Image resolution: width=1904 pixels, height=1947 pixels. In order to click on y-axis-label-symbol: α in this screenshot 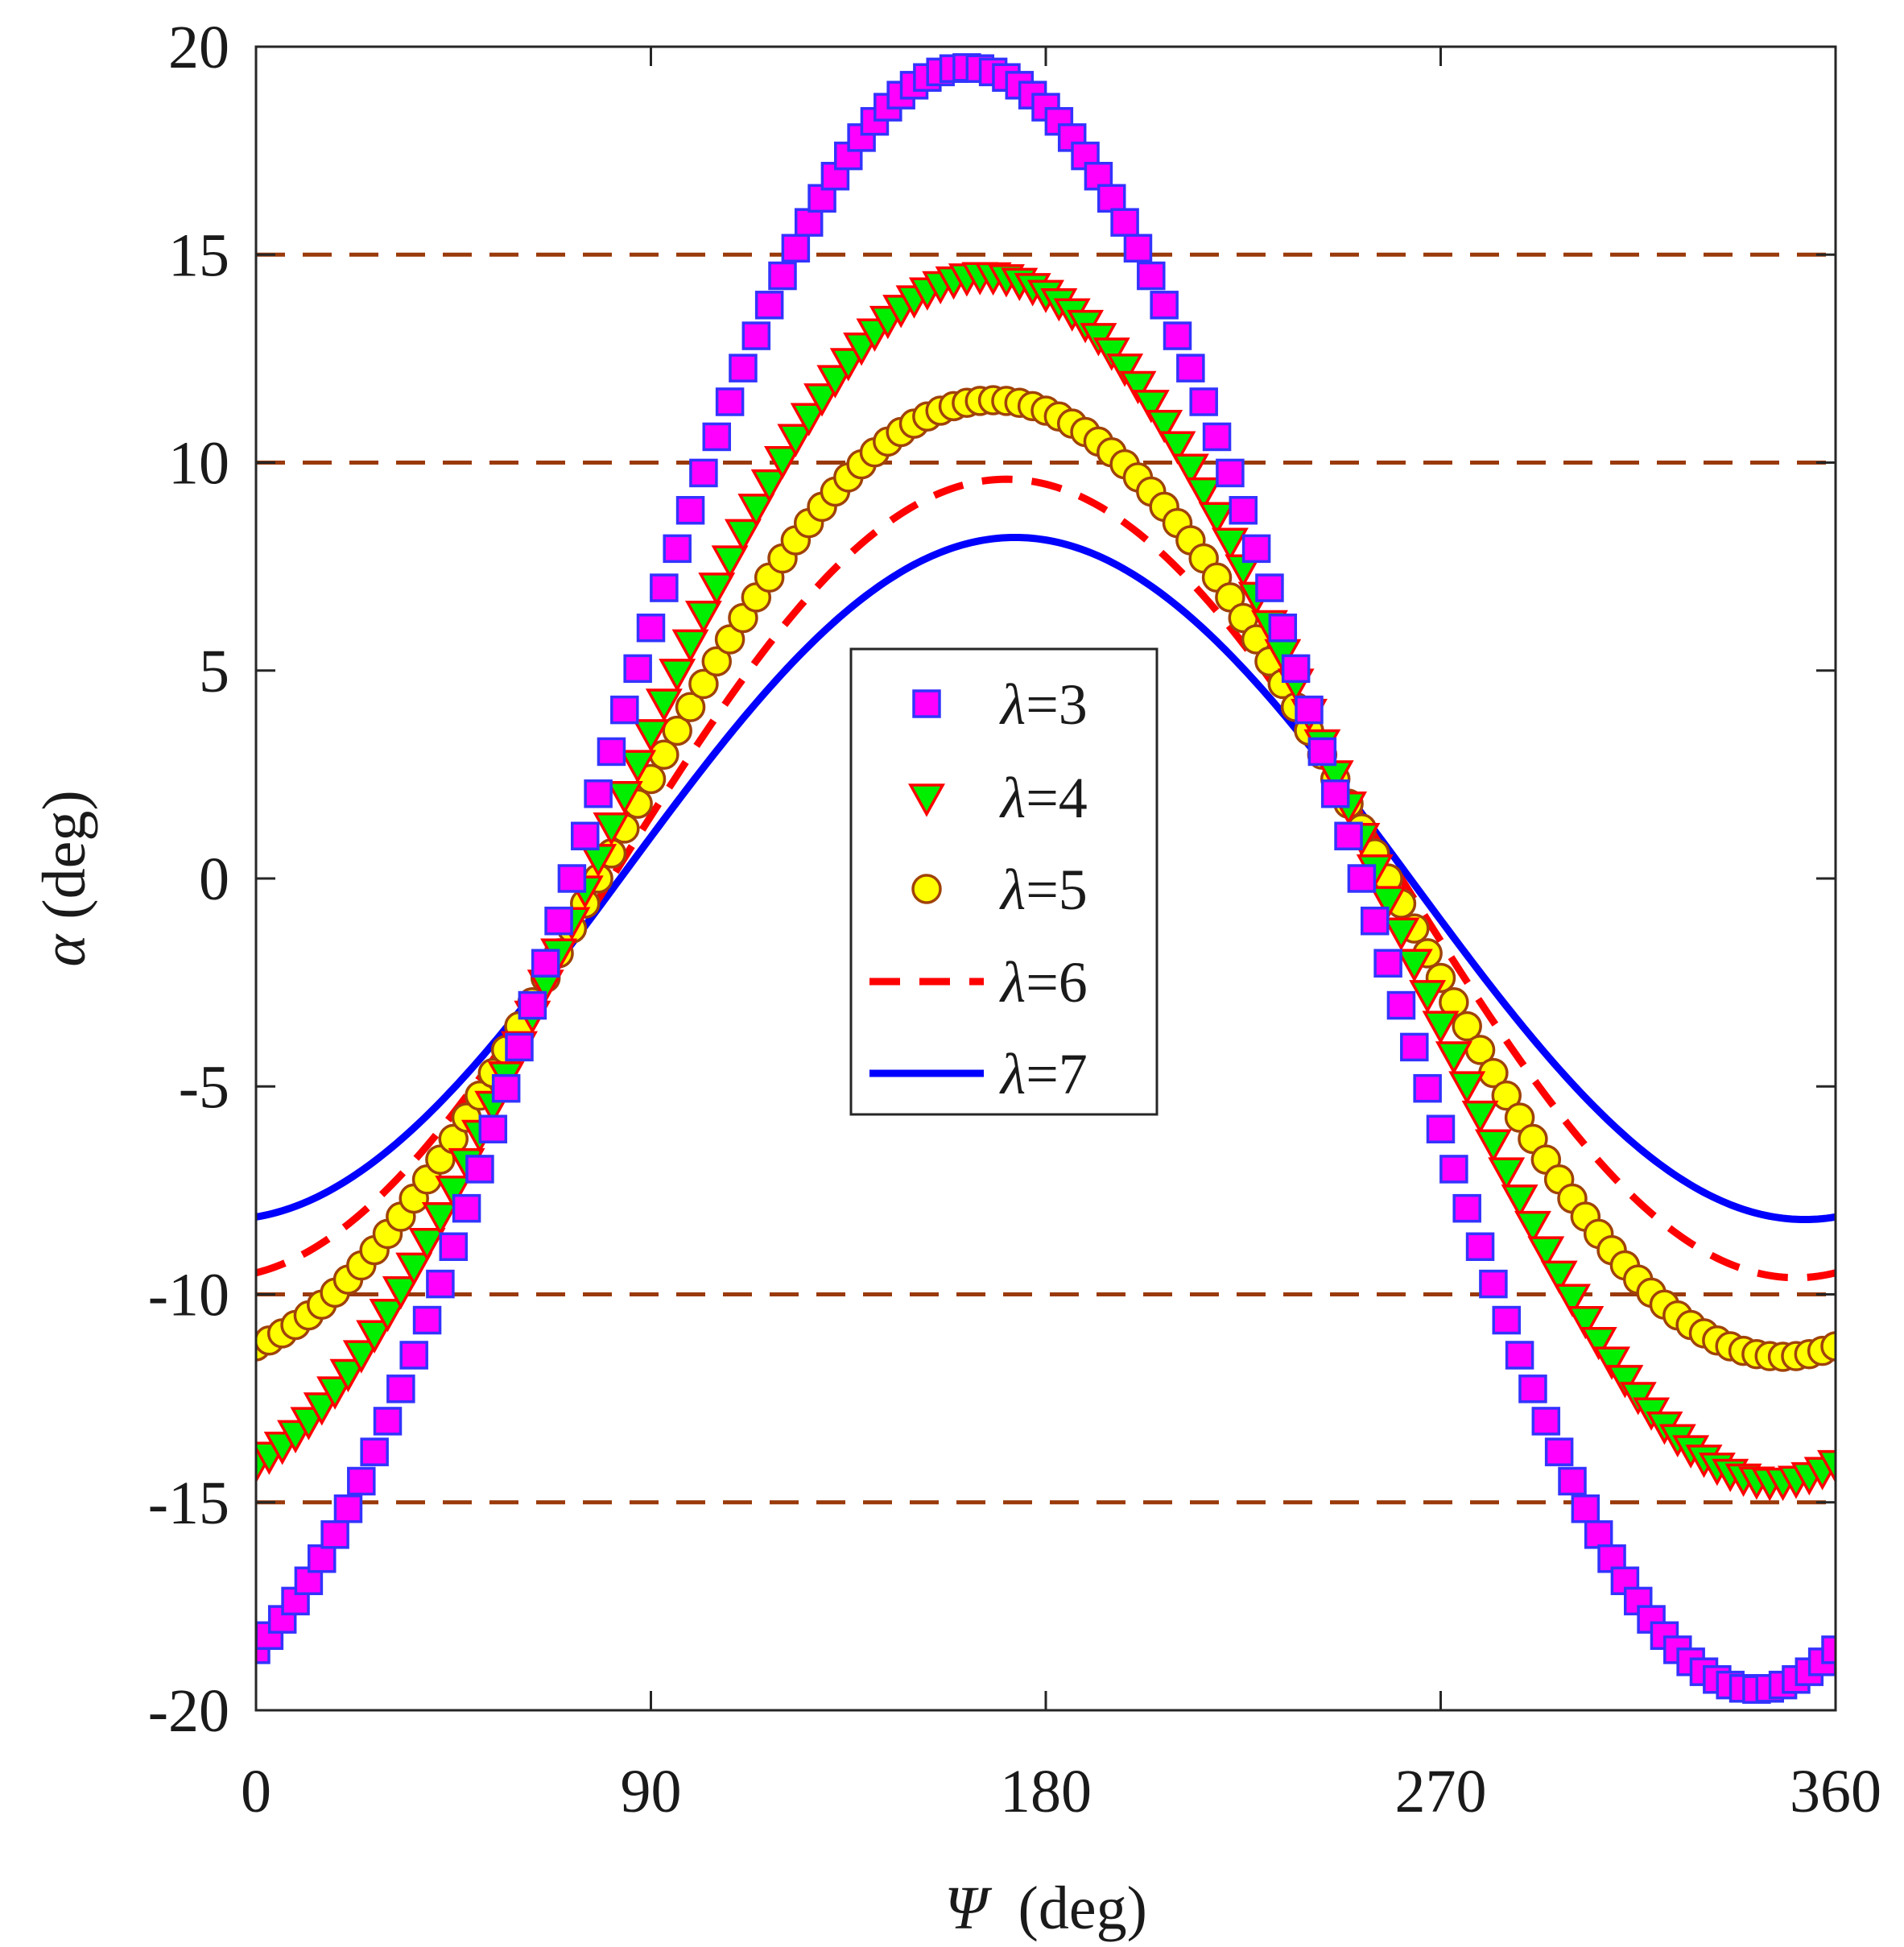, I will do `click(64, 950)`.